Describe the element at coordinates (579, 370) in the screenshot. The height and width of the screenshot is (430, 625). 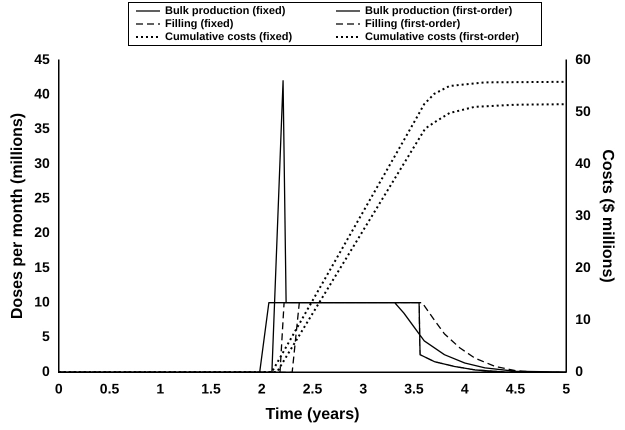
I see `y2-tick-label: 0` at that location.